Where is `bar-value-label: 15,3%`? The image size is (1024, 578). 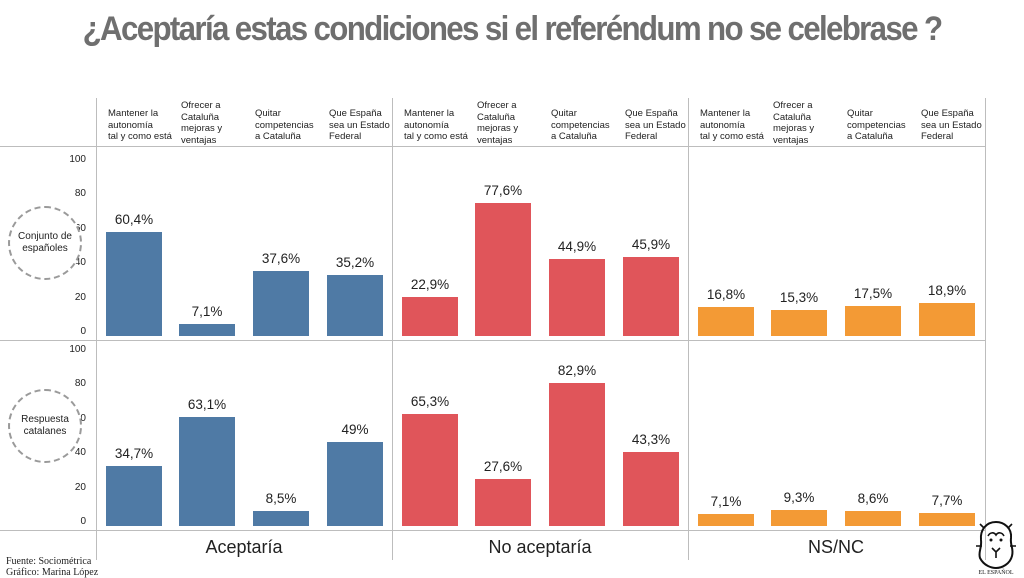 bar-value-label: 15,3% is located at coordinates (799, 297).